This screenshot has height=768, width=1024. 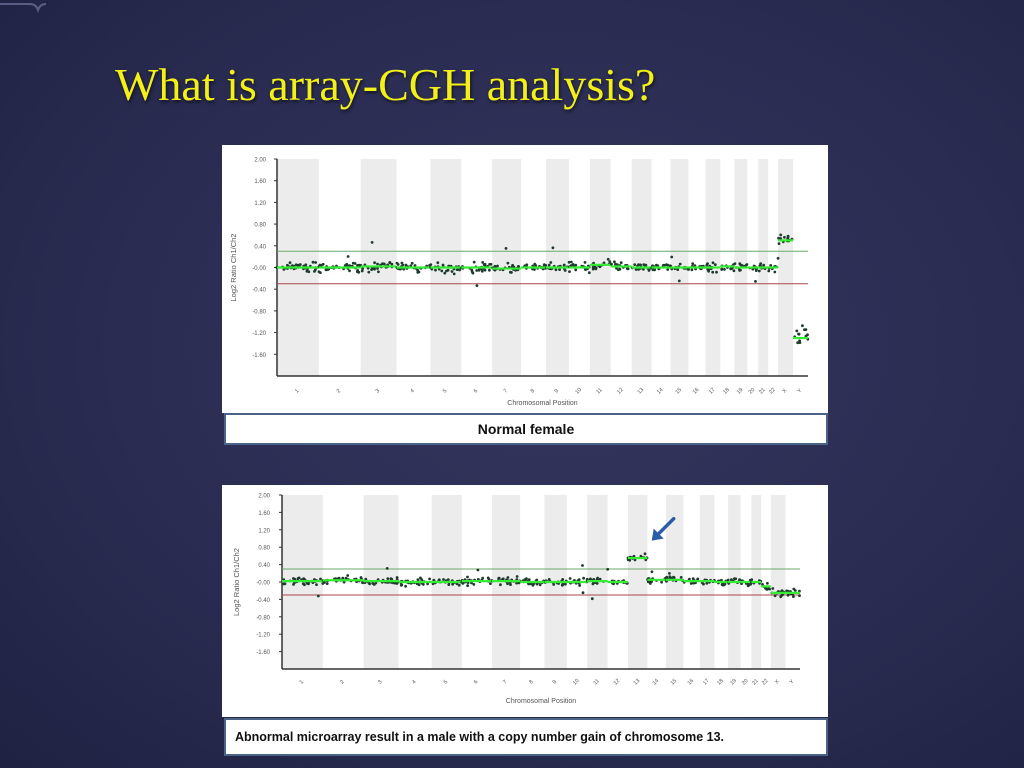 I want to click on x-tick-label: 15, so click(x=678, y=391).